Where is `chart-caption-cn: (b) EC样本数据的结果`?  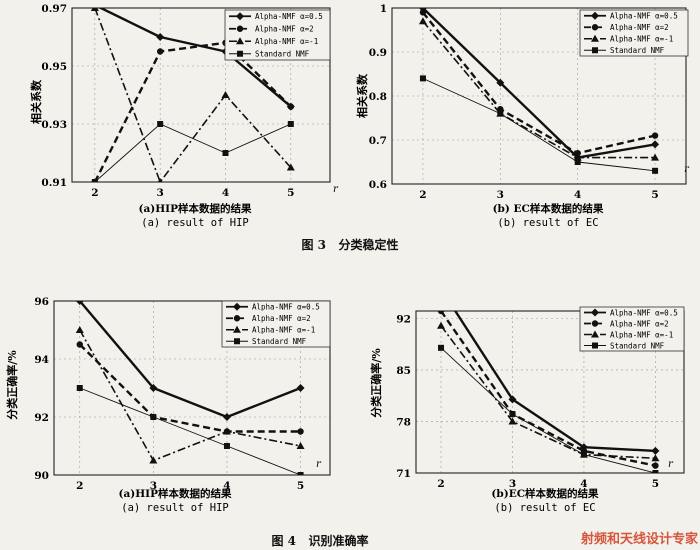
chart-caption-cn: (b) EC样本数据的结果 is located at coordinates (548, 208).